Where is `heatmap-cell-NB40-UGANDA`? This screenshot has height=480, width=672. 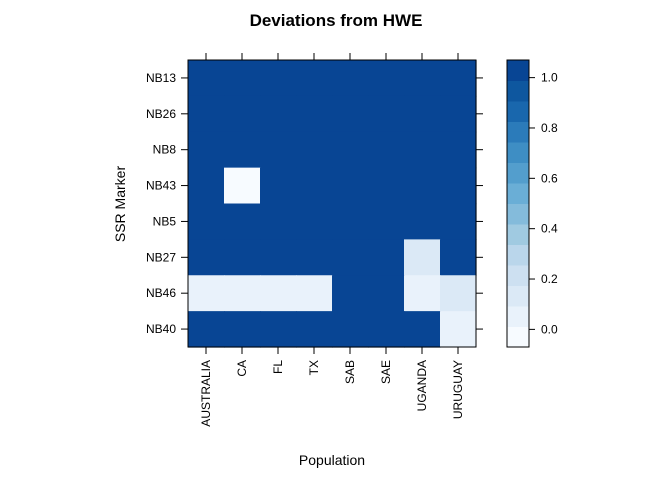 heatmap-cell-NB40-UGANDA is located at coordinates (422, 329).